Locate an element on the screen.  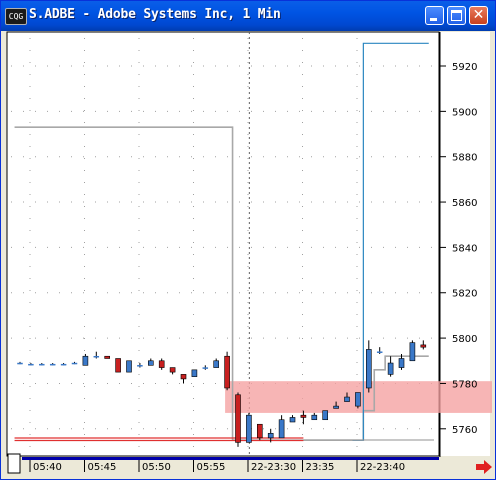
title-bar: CQG S.ADBE - Adobe Systems Inc, 1 Min ✕ is located at coordinates (248, 16).